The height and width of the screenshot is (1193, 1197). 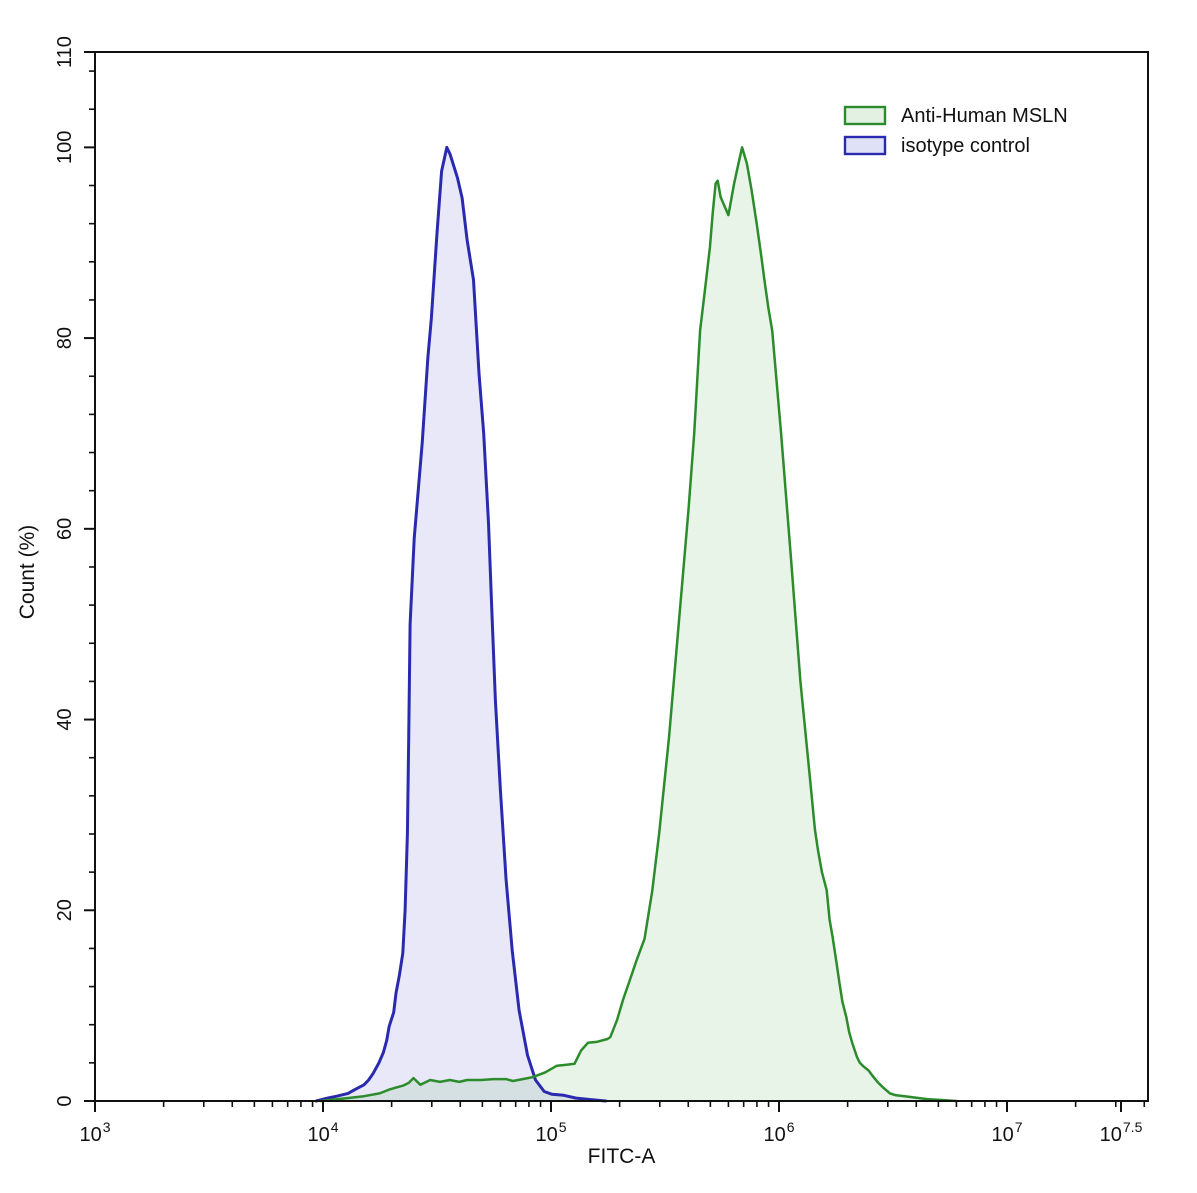 What do you see at coordinates (65, 338) in the screenshot?
I see `y-axis-tick-label: 80` at bounding box center [65, 338].